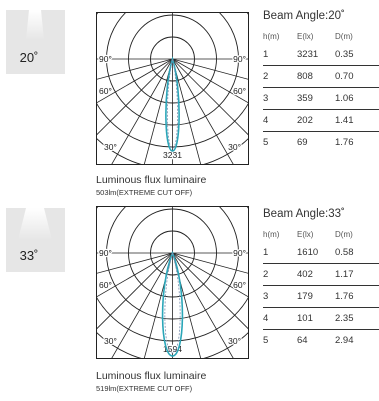 The width and height of the screenshot is (379, 401). I want to click on table-row: 2 808 0.70, so click(321, 82).